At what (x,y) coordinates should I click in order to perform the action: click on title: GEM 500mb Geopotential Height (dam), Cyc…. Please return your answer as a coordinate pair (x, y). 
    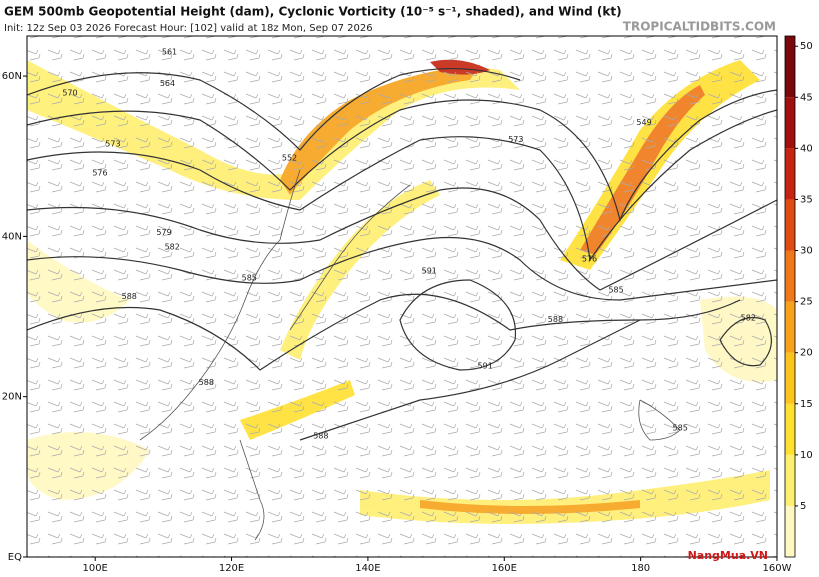
    Looking at the image, I should click on (313, 12).